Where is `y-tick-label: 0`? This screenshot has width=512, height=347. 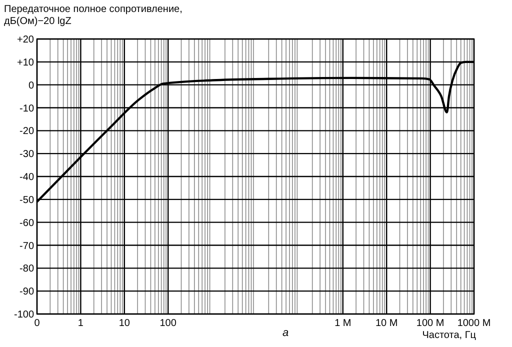 y-tick-label: 0 is located at coordinates (31, 86).